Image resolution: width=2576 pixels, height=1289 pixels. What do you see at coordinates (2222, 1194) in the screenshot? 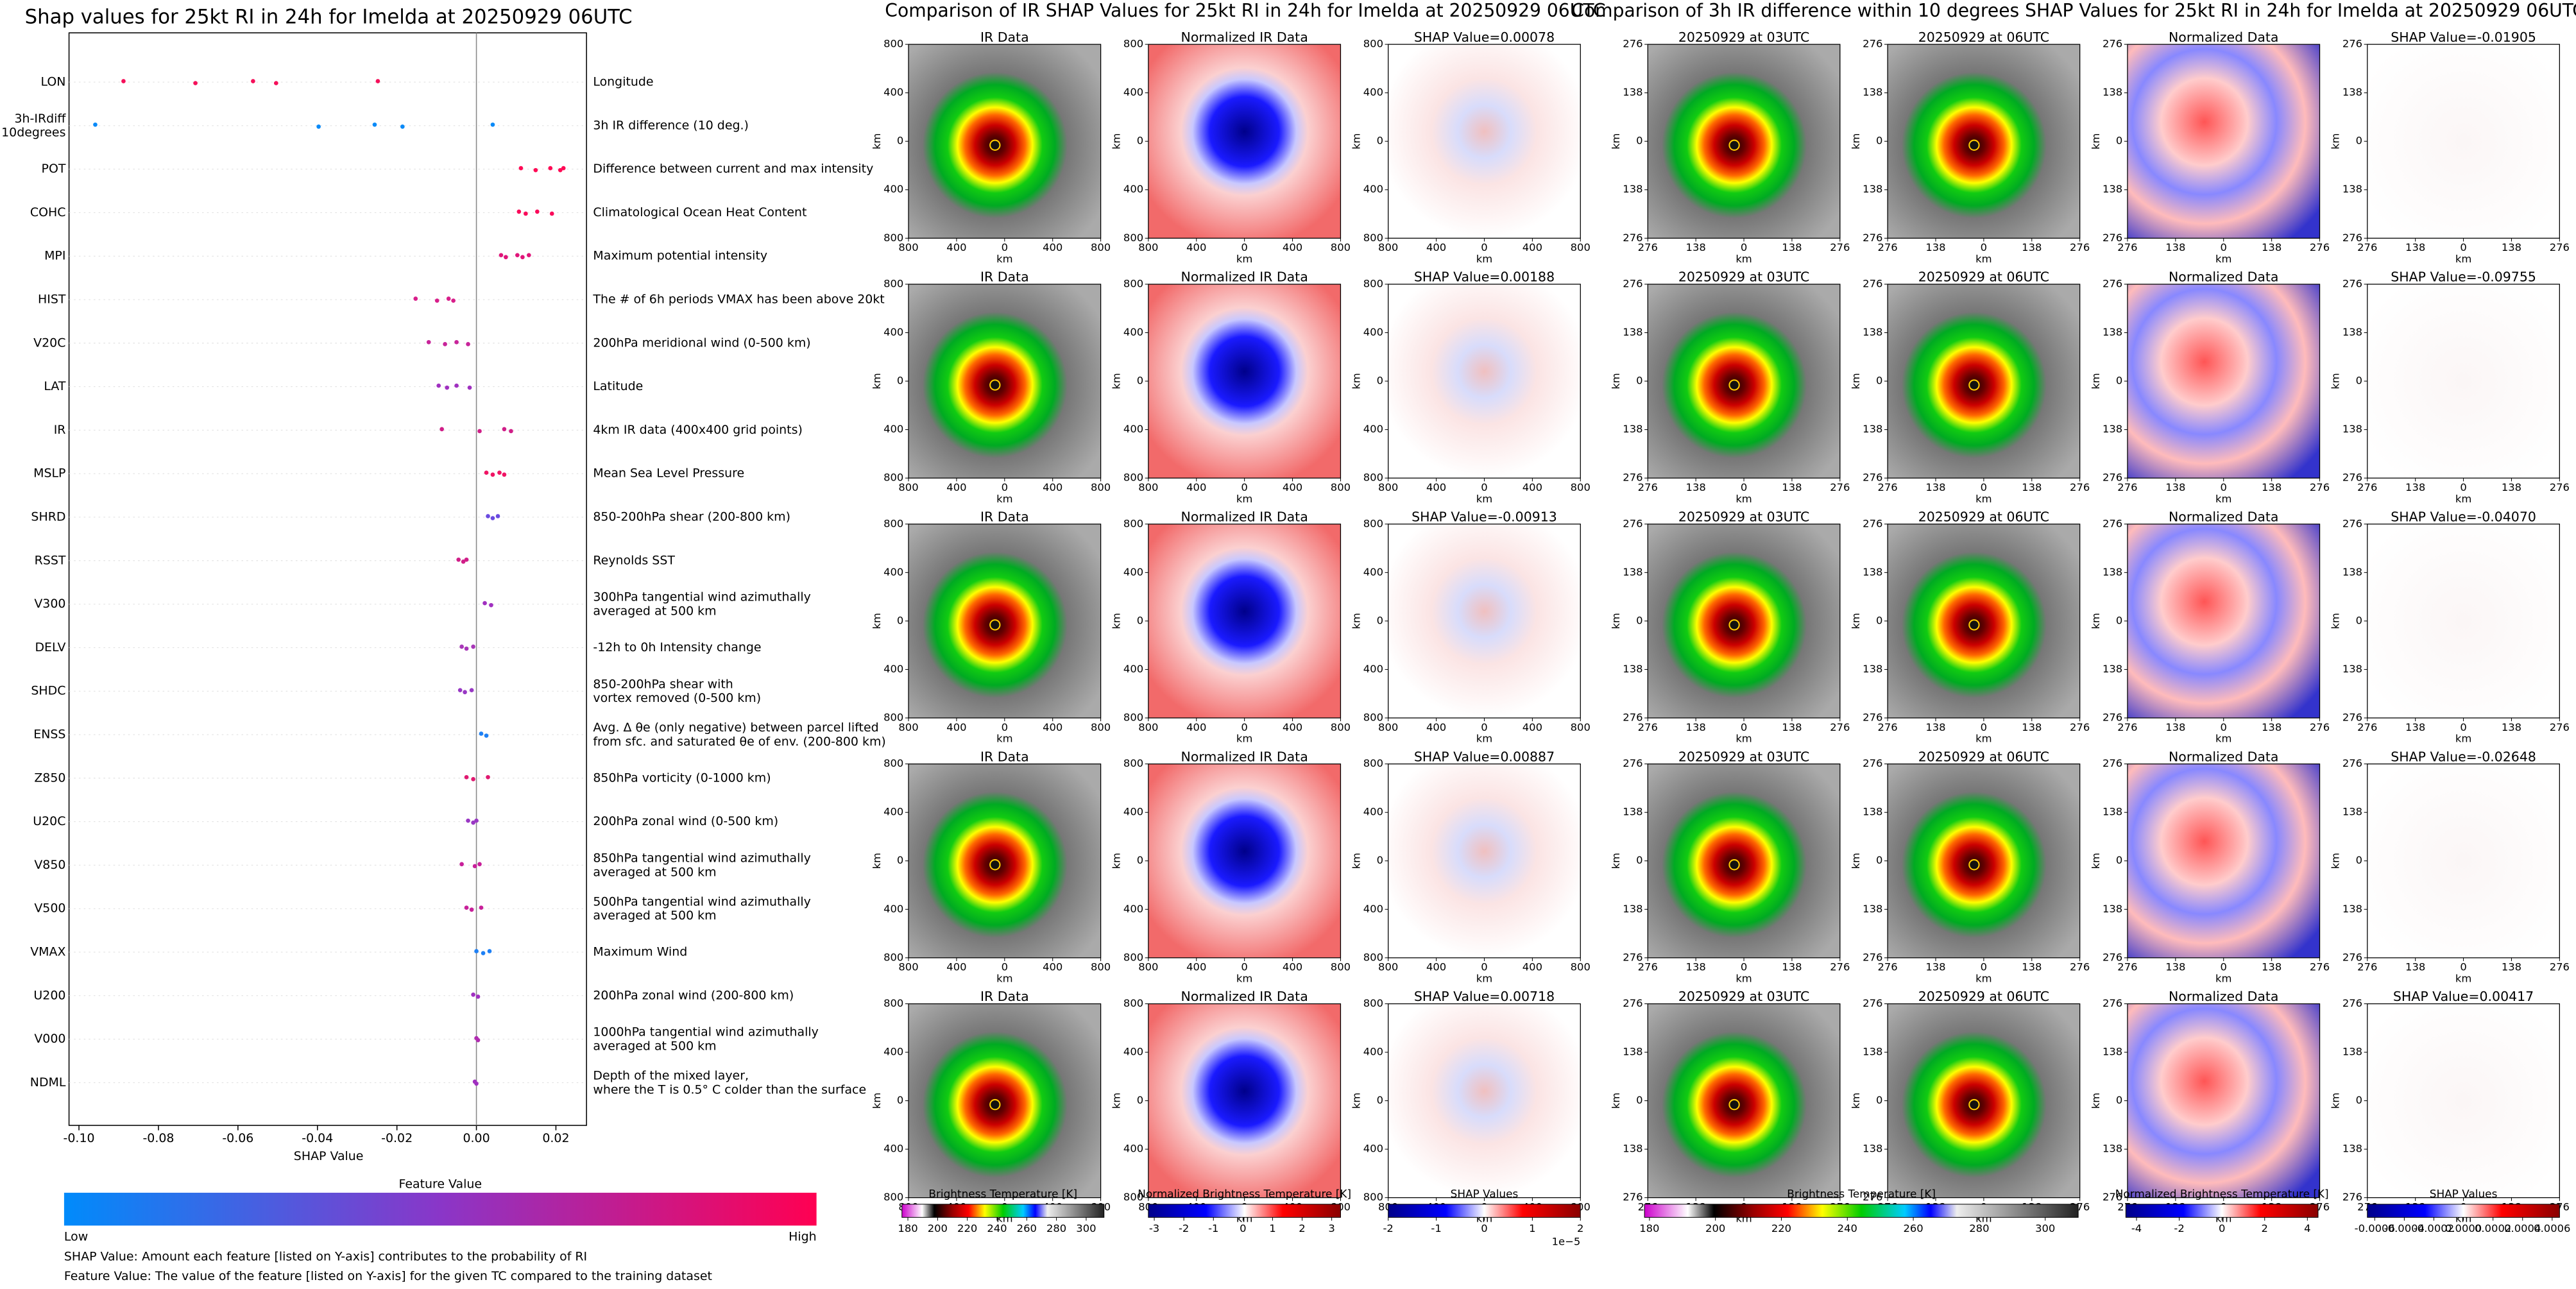
I see `colorbar-label: Normalized Brightness Temperature [K]` at bounding box center [2222, 1194].